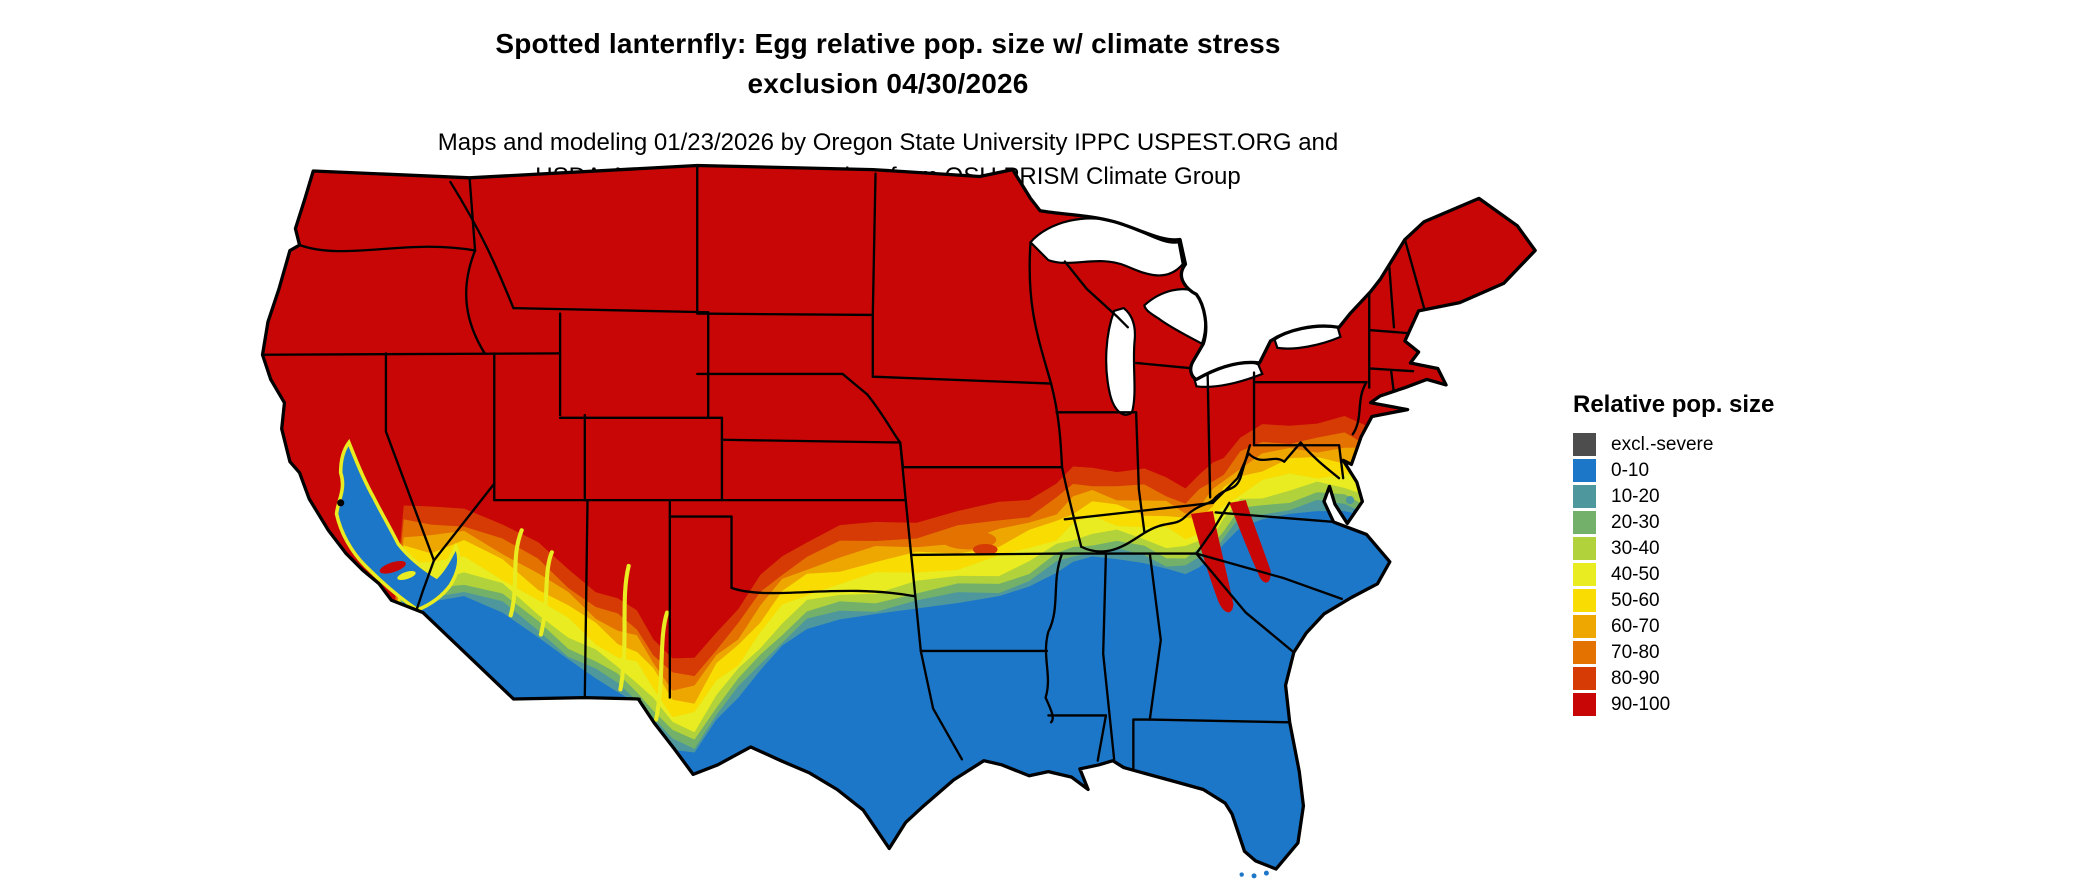  What do you see at coordinates (1630, 470) in the screenshot?
I see `legend-label: 0-10` at bounding box center [1630, 470].